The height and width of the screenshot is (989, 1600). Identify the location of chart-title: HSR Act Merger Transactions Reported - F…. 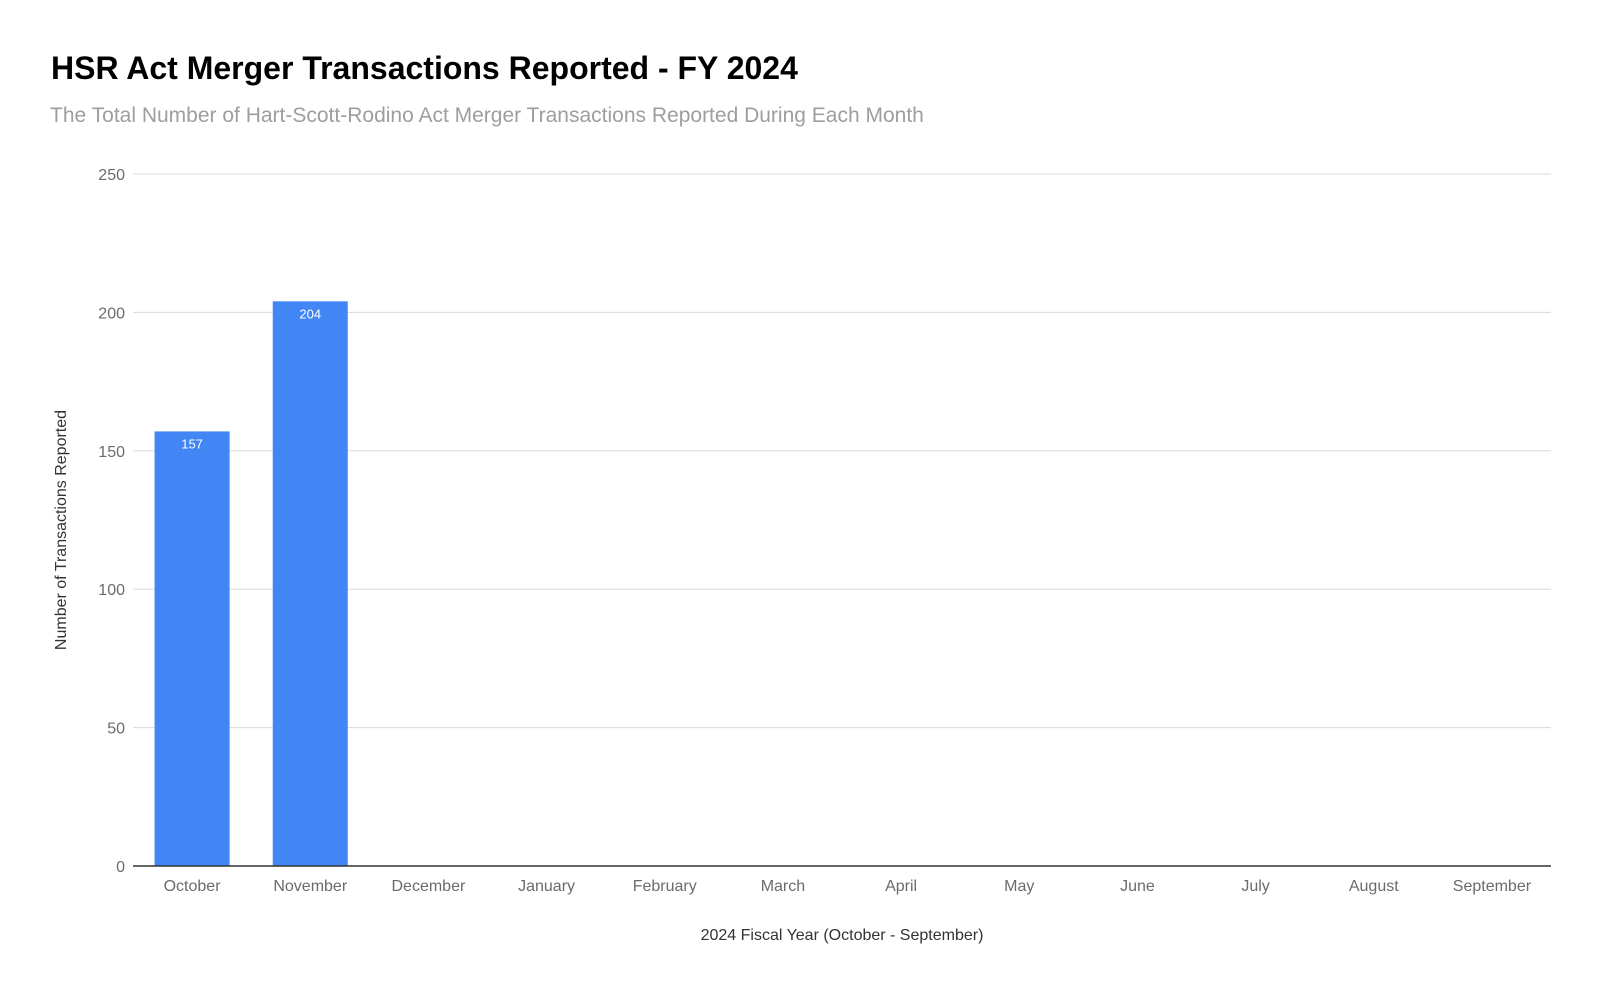
(424, 68).